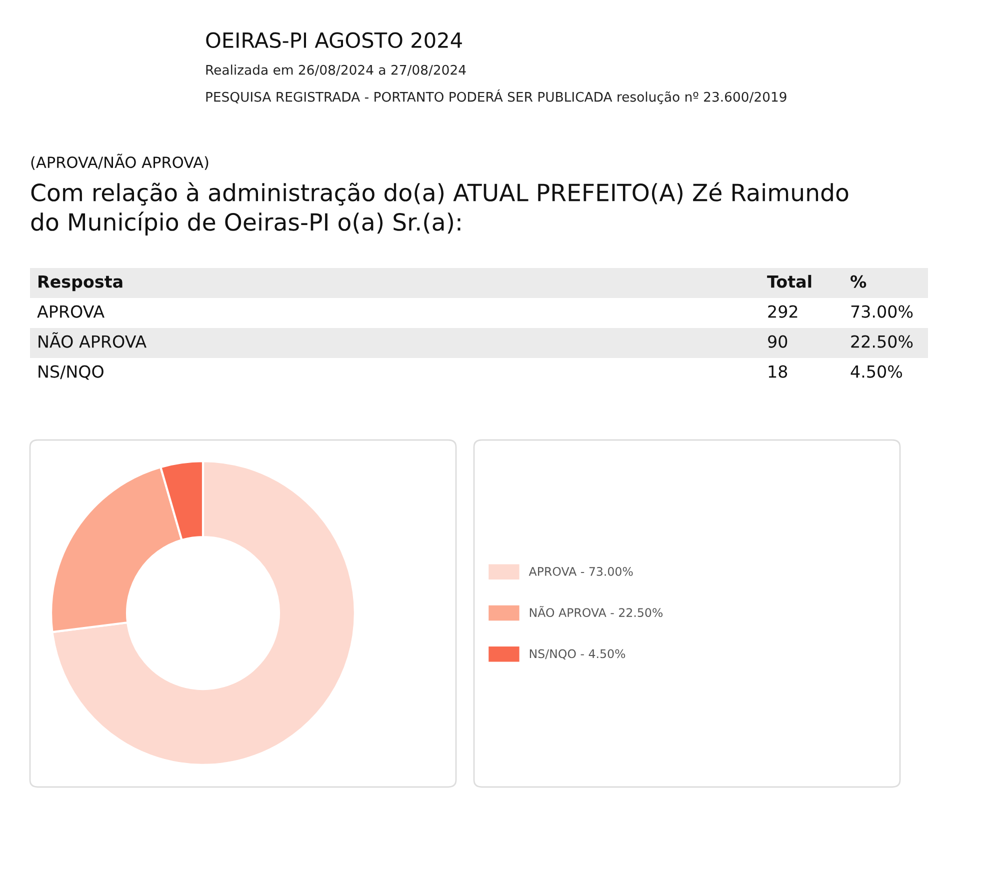 This screenshot has height=888, width=983. What do you see at coordinates (596, 612) in the screenshot?
I see `legend-label: NÃO APROVA - 22.50%` at bounding box center [596, 612].